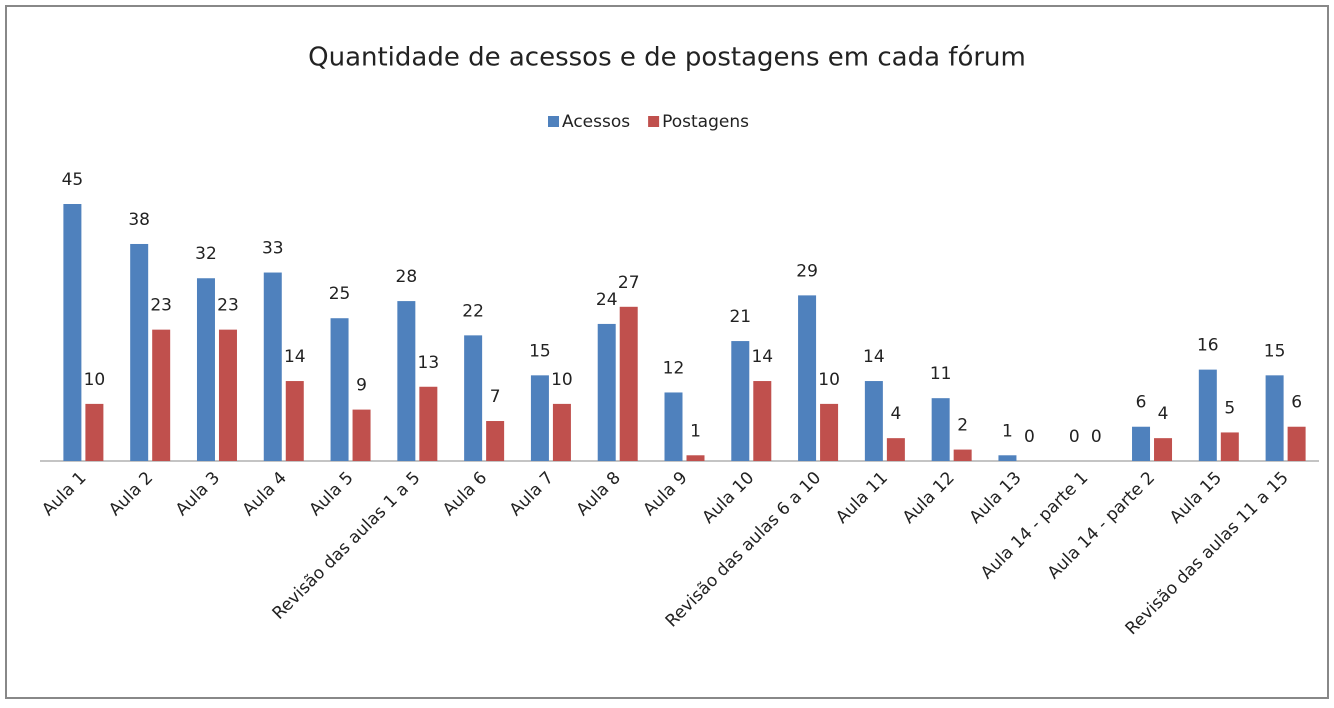 The width and height of the screenshot is (1334, 708). I want to click on data-label: 28, so click(407, 277).